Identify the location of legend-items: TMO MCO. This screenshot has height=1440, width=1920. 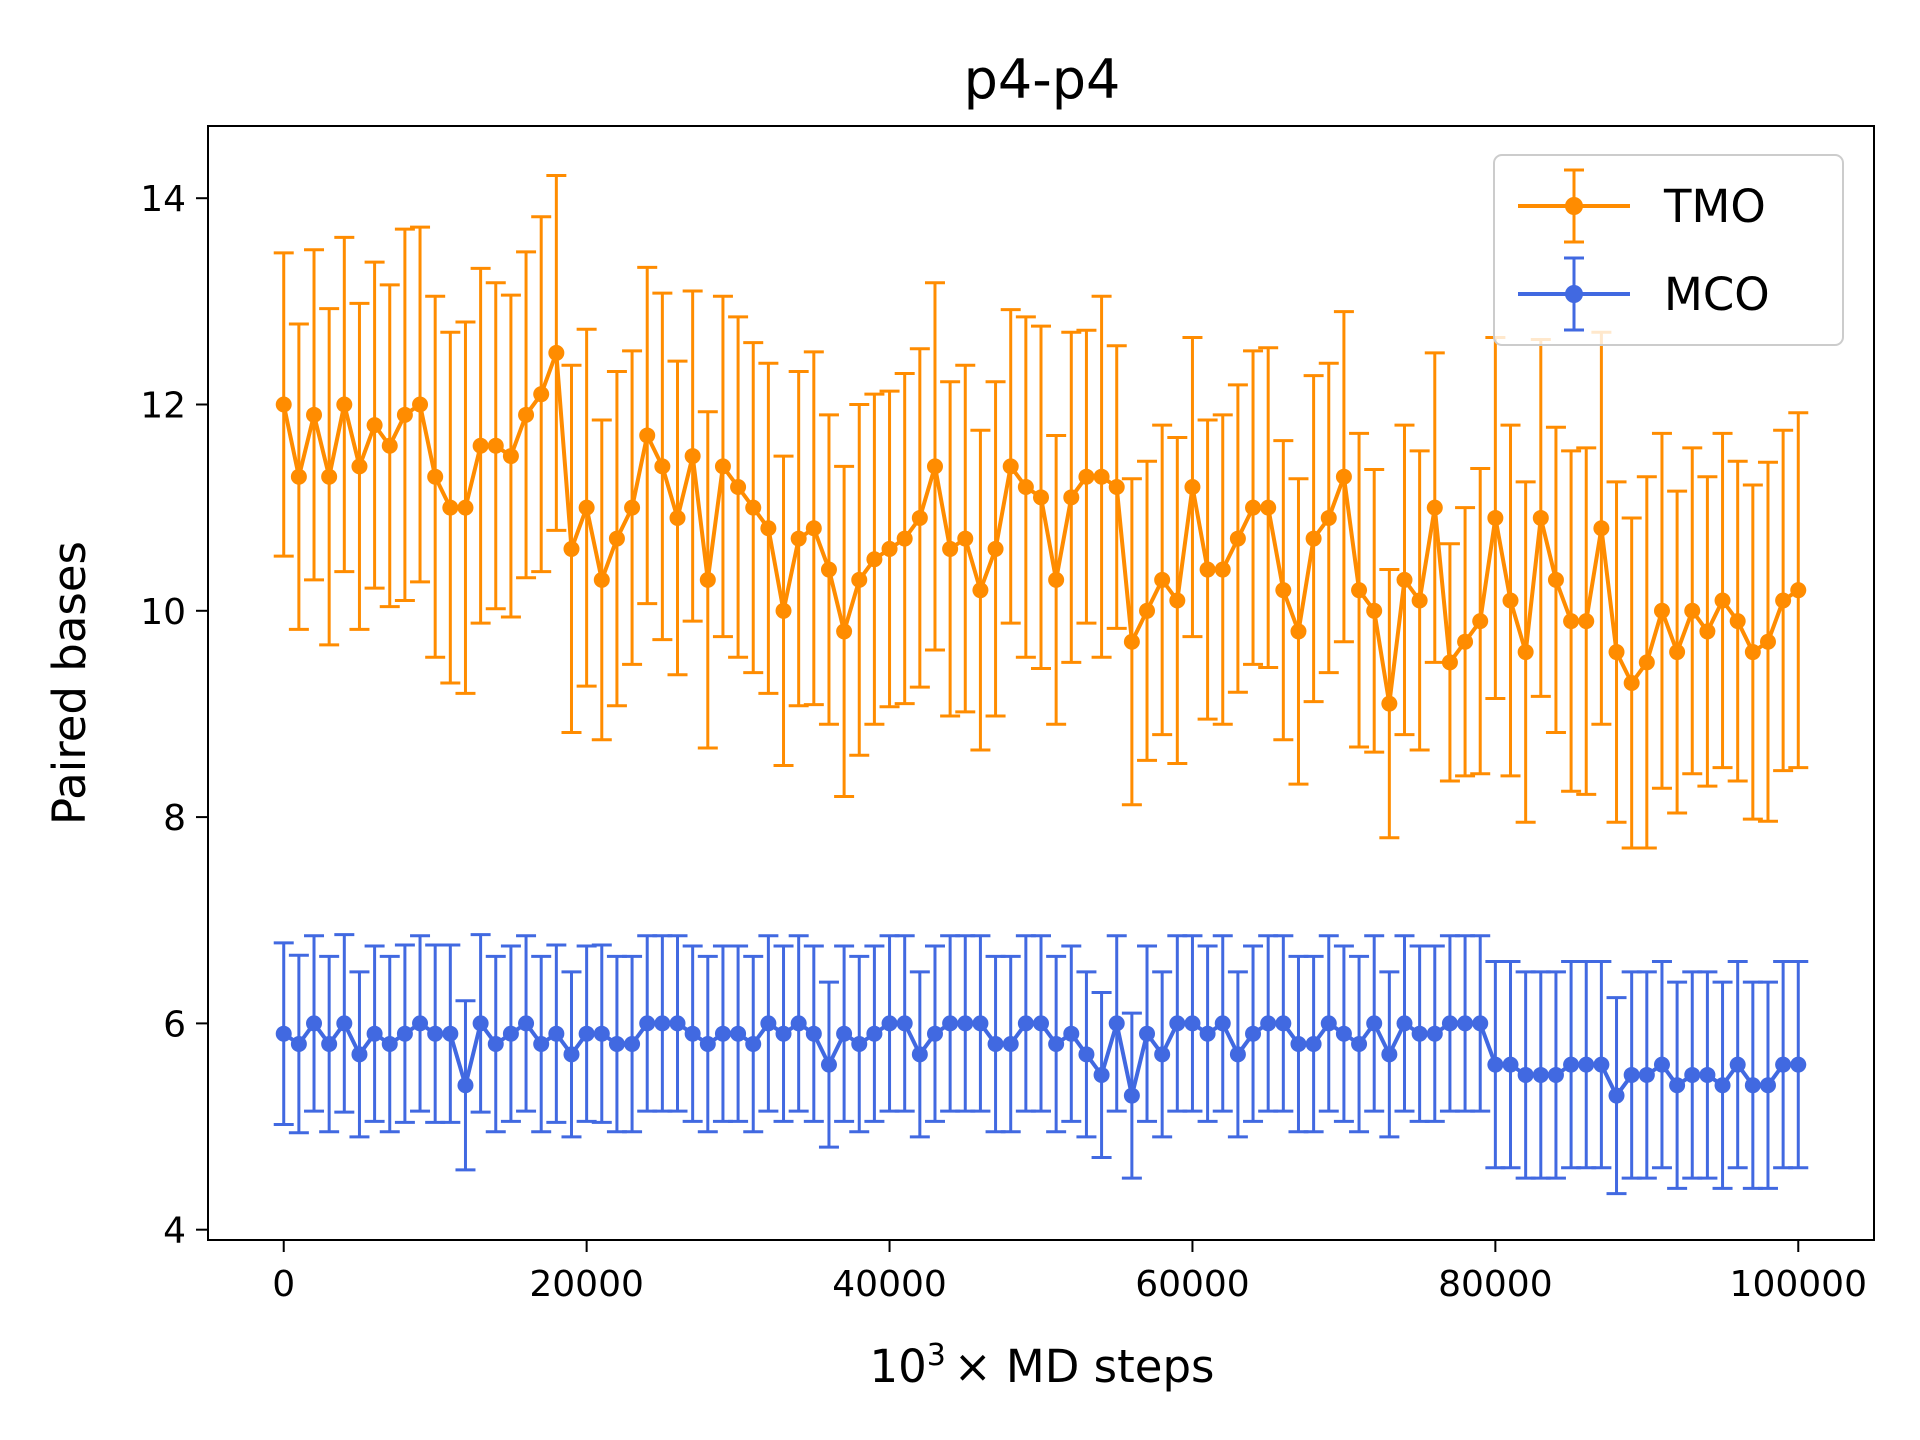
(1644, 250).